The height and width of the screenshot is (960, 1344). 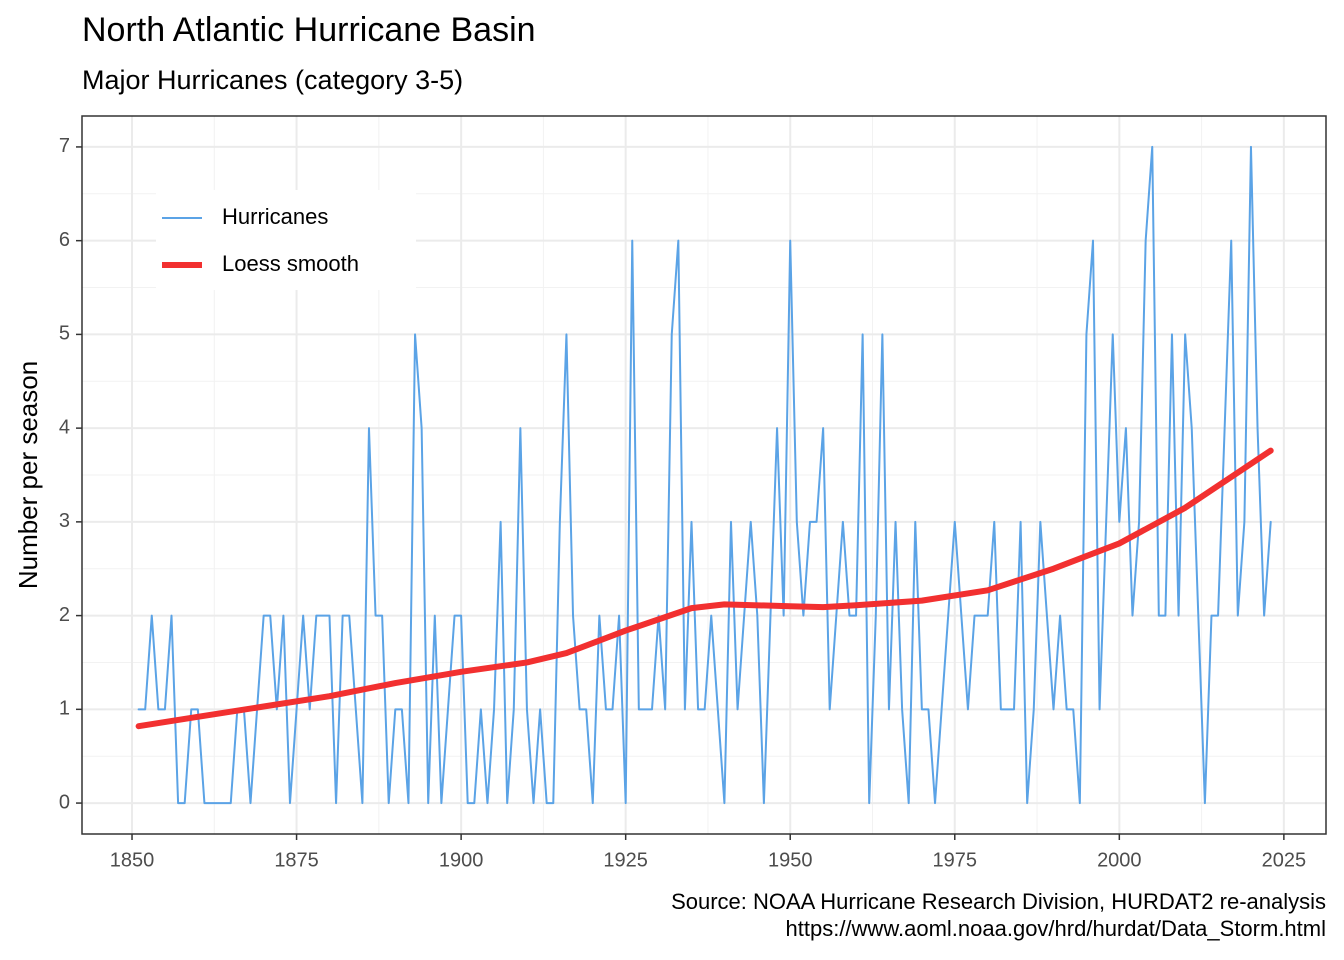 I want to click on x-tick-label: 1875, so click(x=296, y=860).